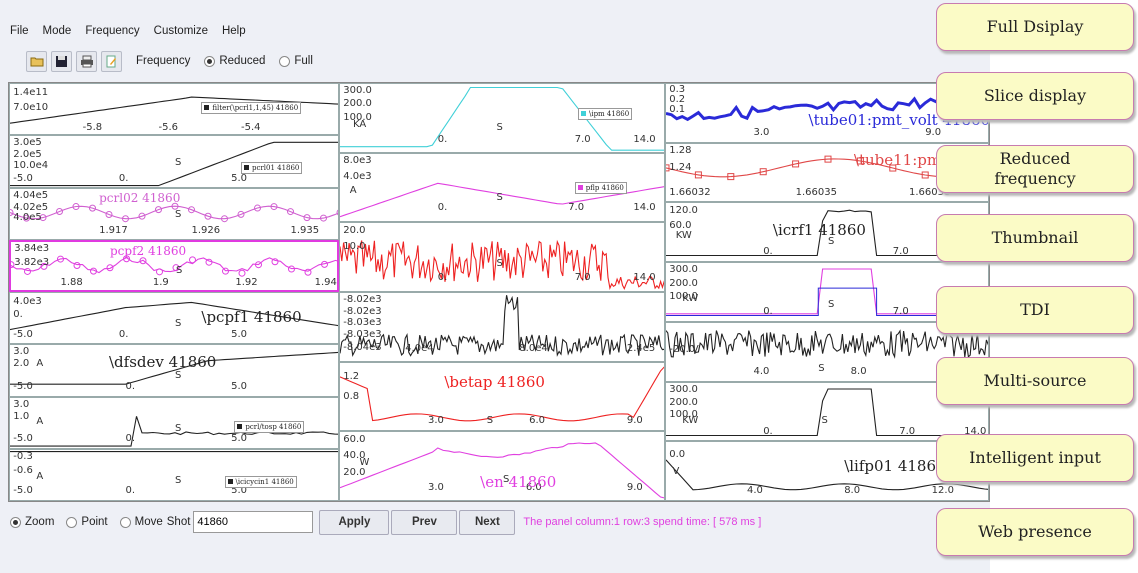 Image resolution: width=1138 pixels, height=573 pixels. Describe the element at coordinates (858, 371) in the screenshot. I see `axis-tick-label: 8.0` at that location.